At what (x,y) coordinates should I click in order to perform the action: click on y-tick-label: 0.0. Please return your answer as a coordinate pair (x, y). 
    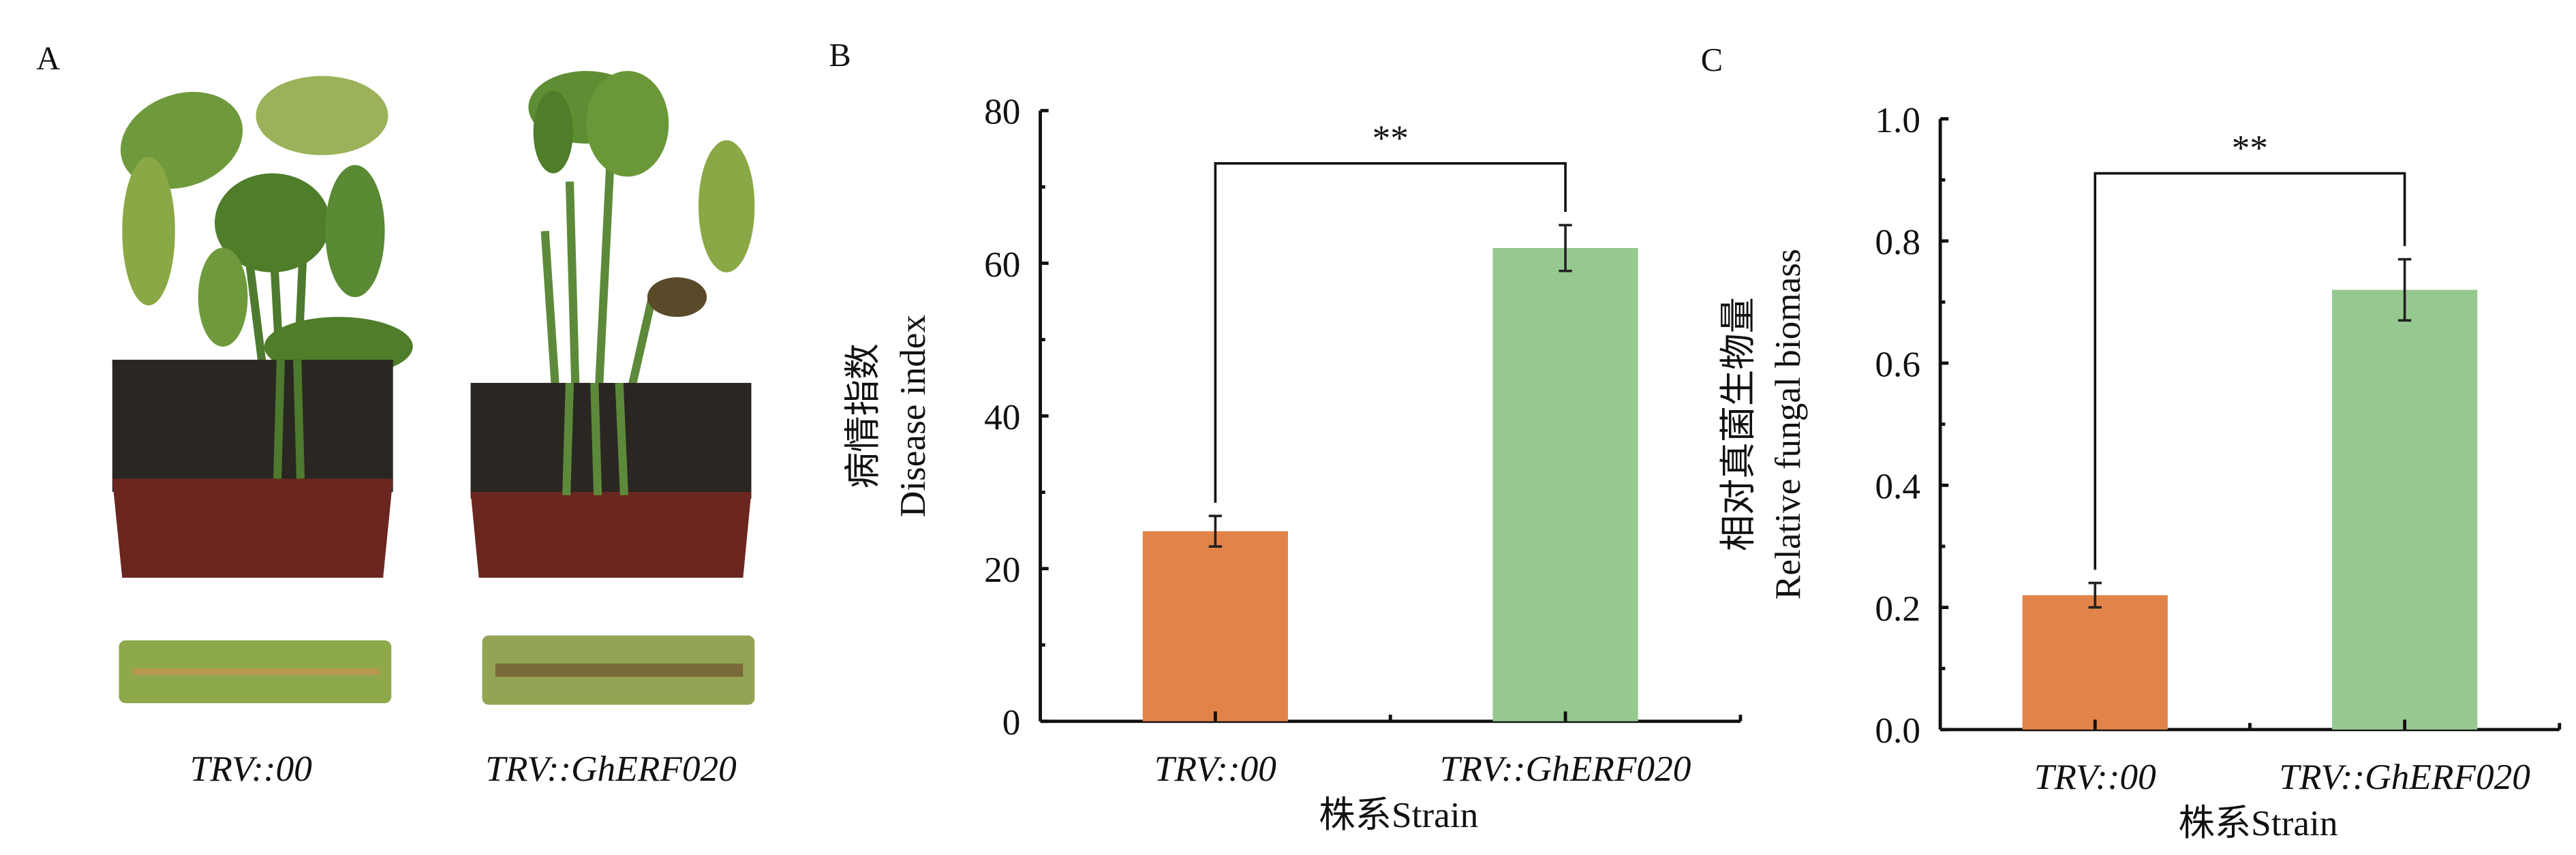
    Looking at the image, I should click on (1897, 731).